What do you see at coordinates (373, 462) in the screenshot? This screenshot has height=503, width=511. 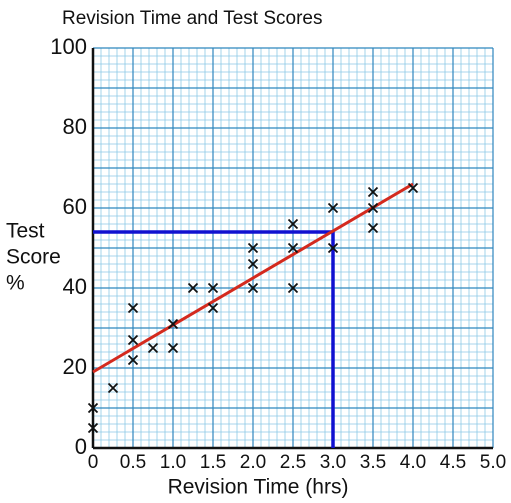 I see `x-tick-label: 3.5` at bounding box center [373, 462].